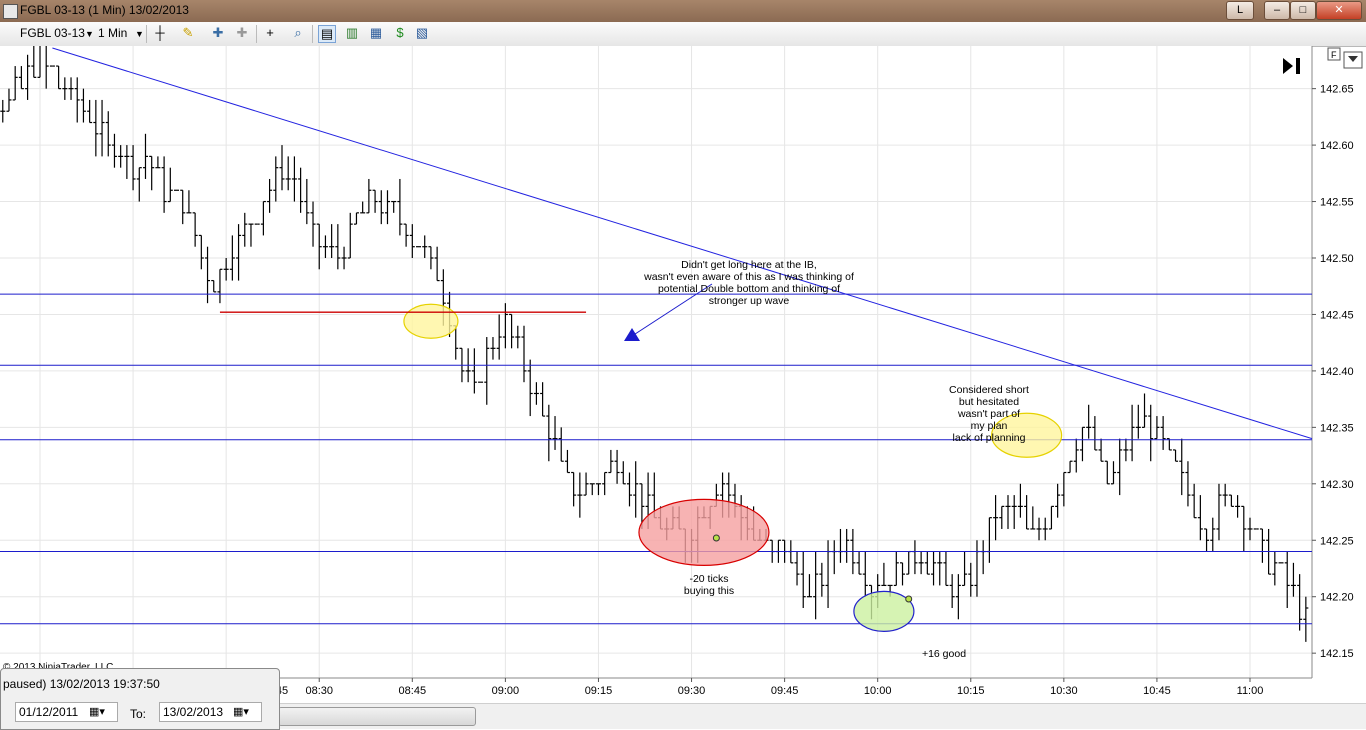 Image resolution: width=1366 pixels, height=730 pixels. Describe the element at coordinates (785, 691) in the screenshot. I see `x-tick-label: 09:45` at that location.